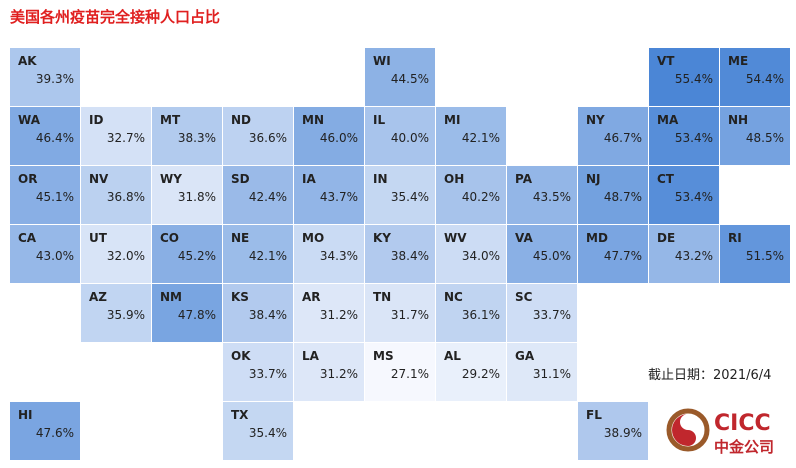  I want to click on tile: OH 40.2%, so click(471, 195).